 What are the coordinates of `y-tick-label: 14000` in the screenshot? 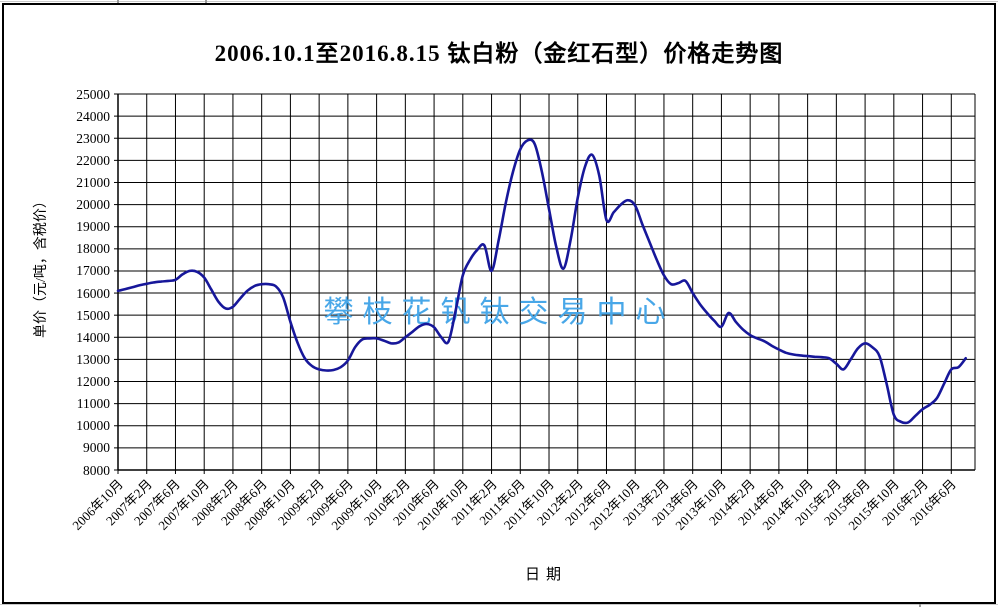 It's located at (93, 337).